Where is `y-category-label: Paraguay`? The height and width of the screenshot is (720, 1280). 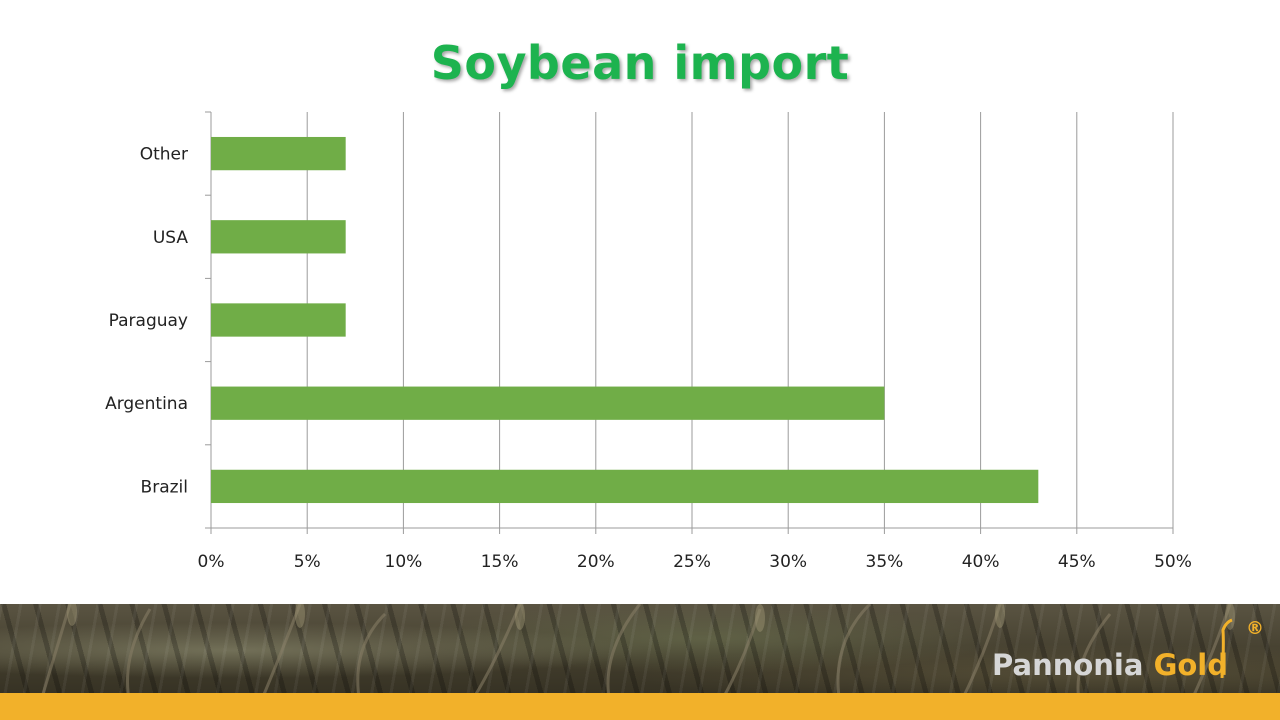
y-category-label: Paraguay is located at coordinates (148, 321).